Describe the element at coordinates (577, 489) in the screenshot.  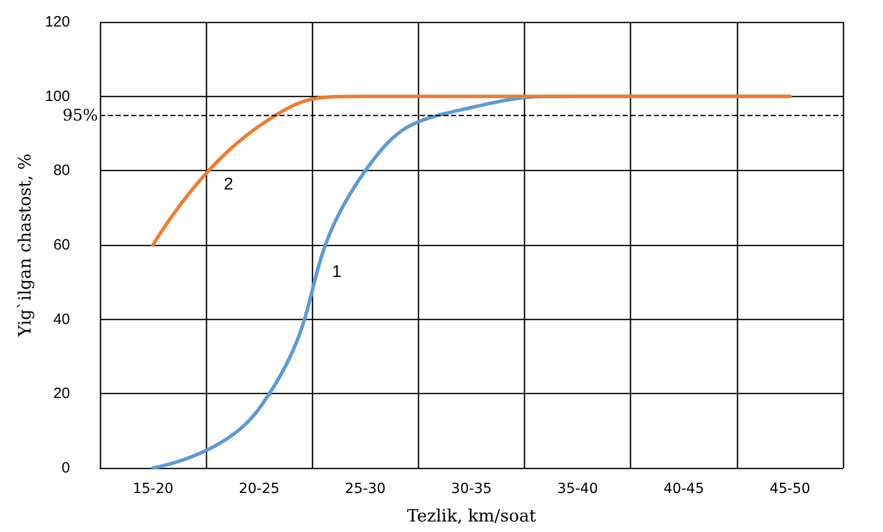
I see `x-tick-label: 35-40` at that location.